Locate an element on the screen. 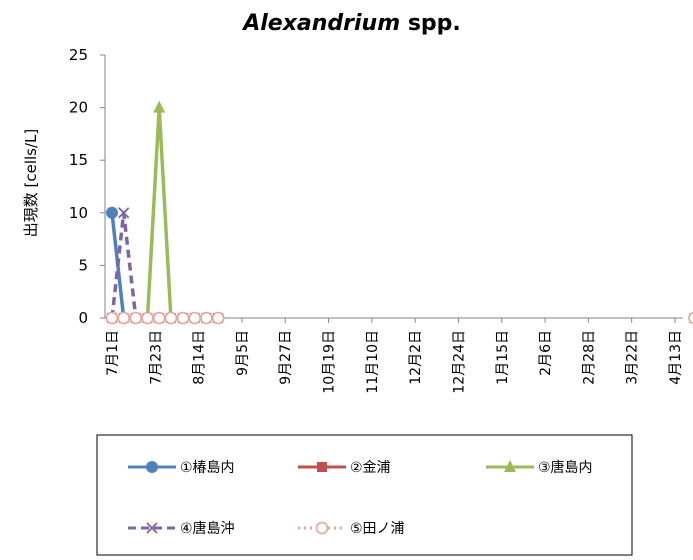  y-axis-label: 出現数 [cells/L] is located at coordinates (31, 183).